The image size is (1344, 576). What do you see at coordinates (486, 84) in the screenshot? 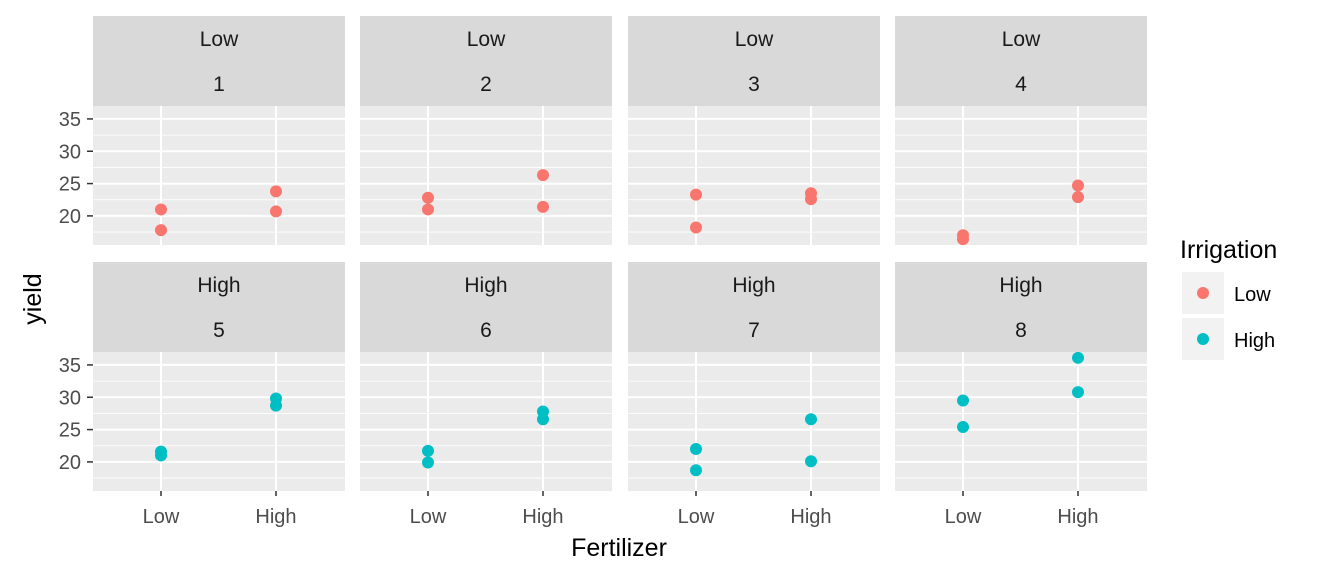
I see `facet-strip-label: 2` at bounding box center [486, 84].